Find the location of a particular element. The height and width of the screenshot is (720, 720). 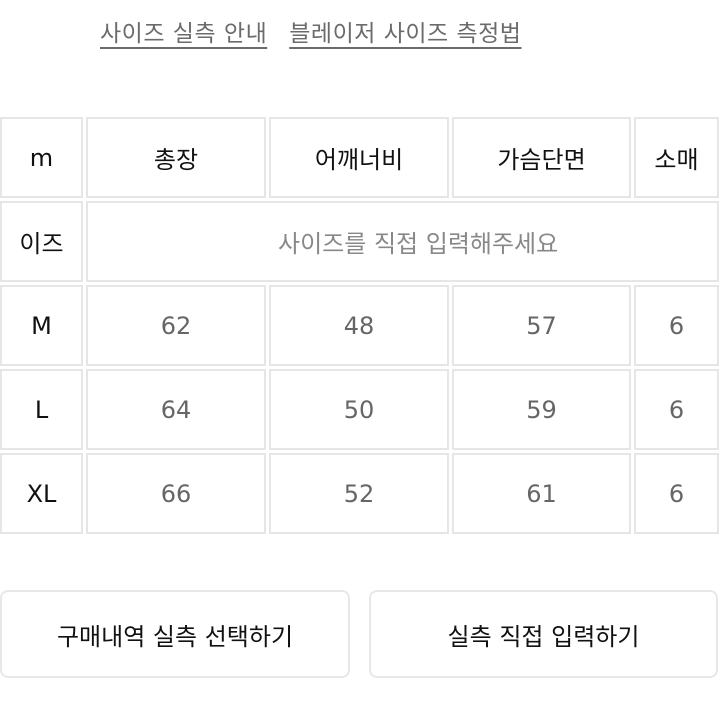

header-unit: m is located at coordinates (41, 157).